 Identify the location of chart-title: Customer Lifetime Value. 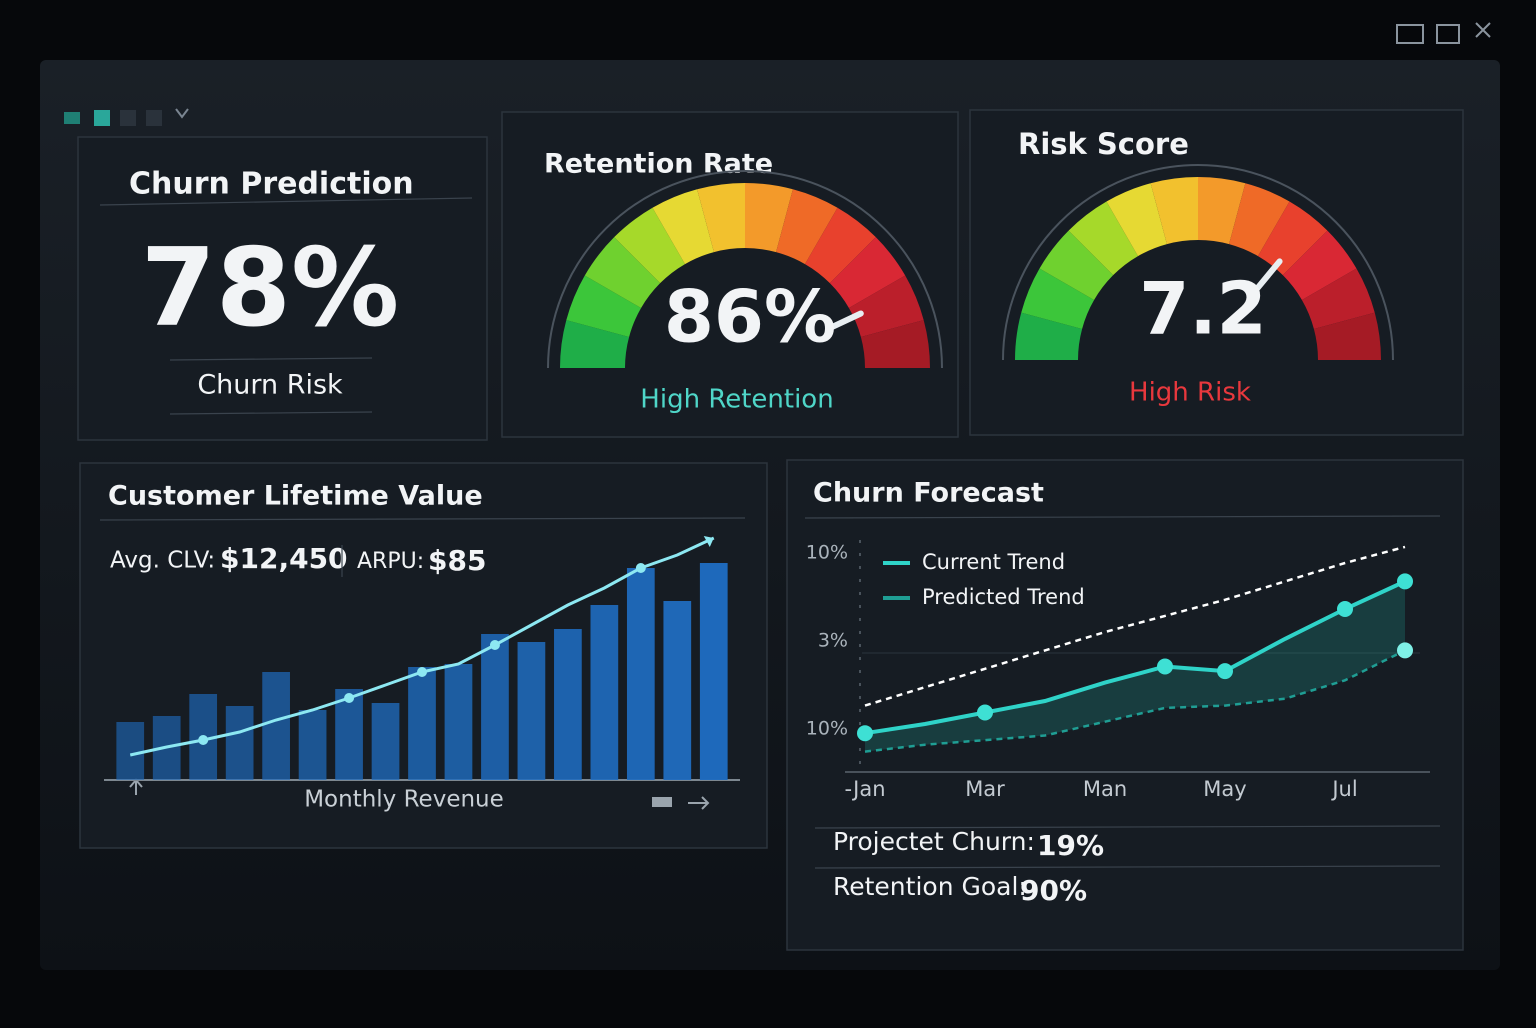
(295, 496).